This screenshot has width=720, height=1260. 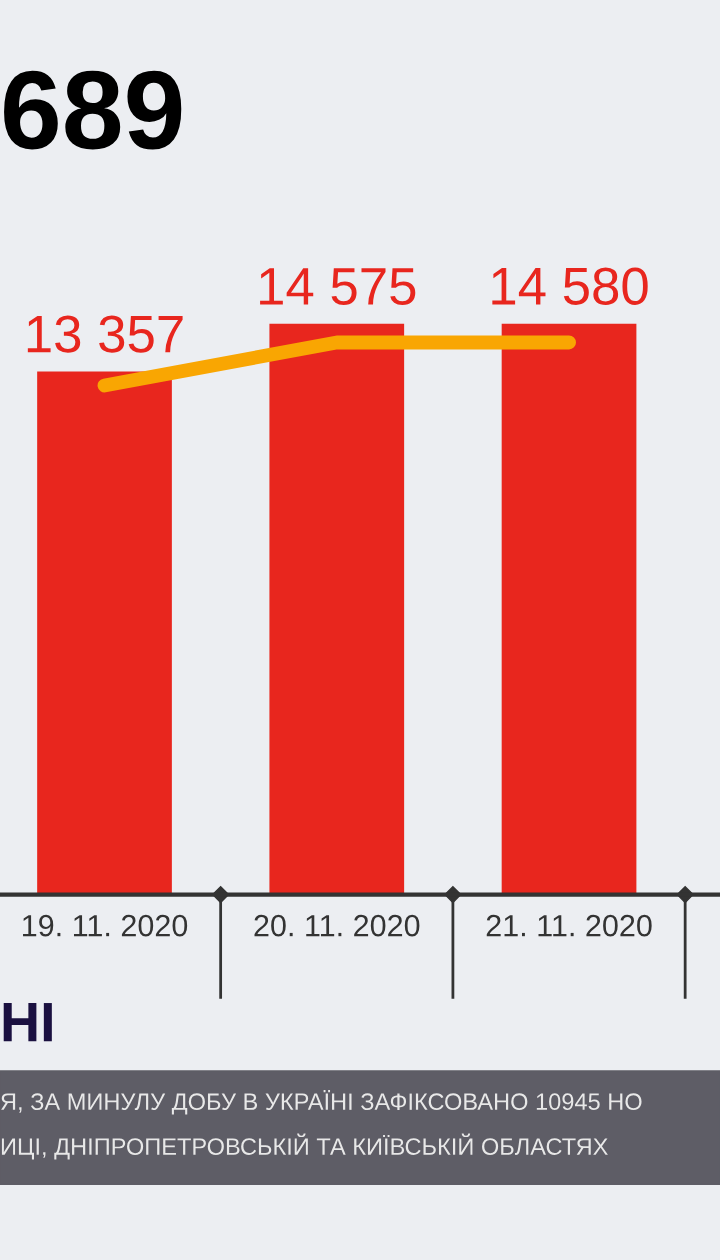 I want to click on data-label: 13 357, so click(x=105, y=334).